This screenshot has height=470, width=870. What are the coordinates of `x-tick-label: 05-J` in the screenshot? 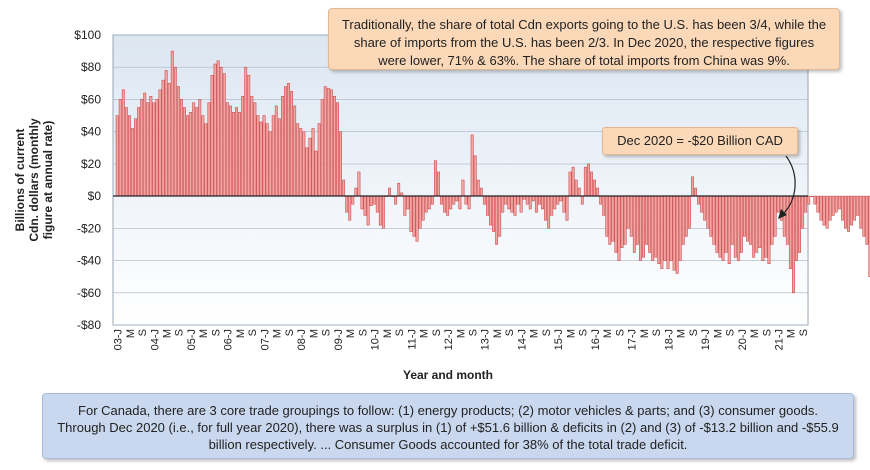 It's located at (192, 339).